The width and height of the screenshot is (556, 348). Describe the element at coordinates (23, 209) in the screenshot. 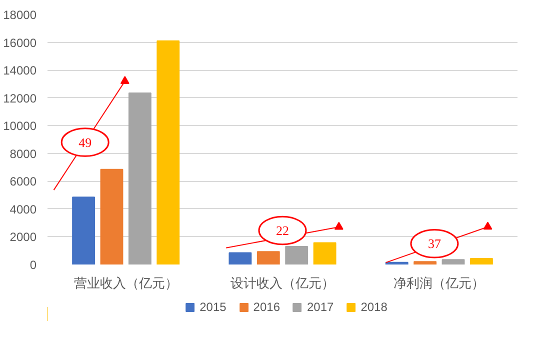

I see `y-tick-label: 4000` at that location.